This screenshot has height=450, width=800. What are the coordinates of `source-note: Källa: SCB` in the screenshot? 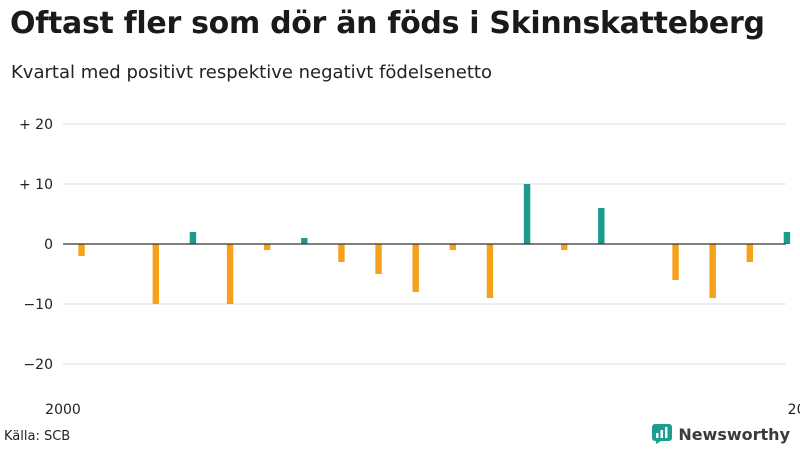 It's located at (37, 436).